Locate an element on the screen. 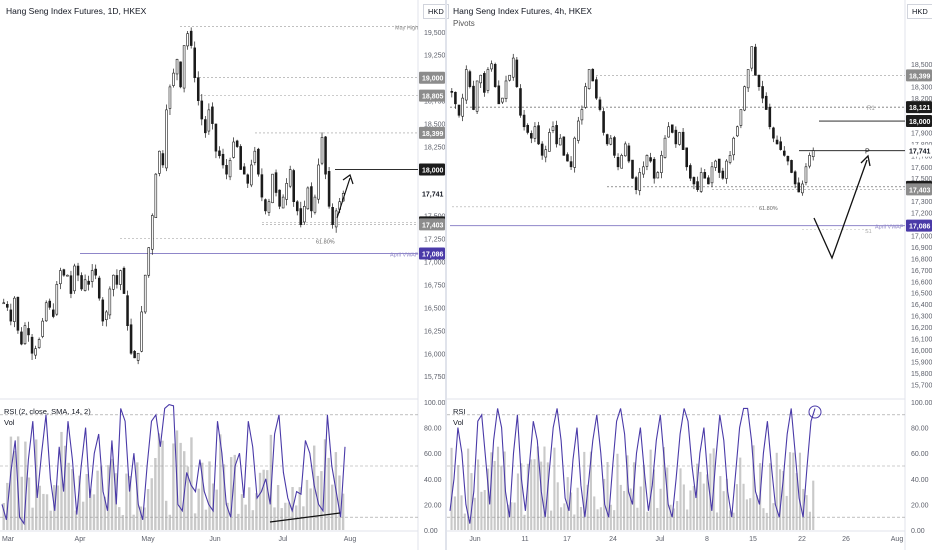 Image resolution: width=932 pixels, height=555 pixels. time-tick-label: Jun is located at coordinates (474, 539).